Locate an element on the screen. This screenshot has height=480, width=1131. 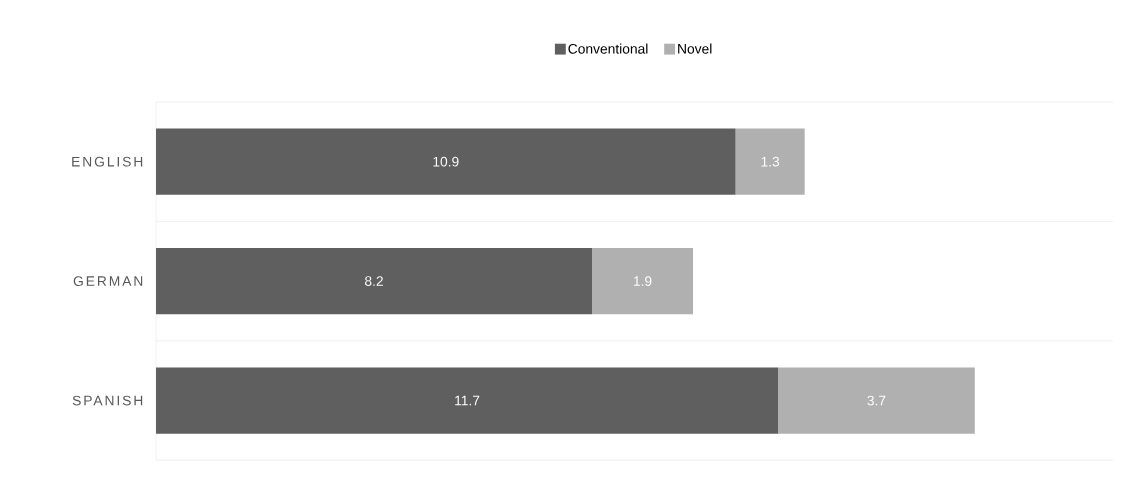
y-tick-label: SPANISH is located at coordinates (107, 400).